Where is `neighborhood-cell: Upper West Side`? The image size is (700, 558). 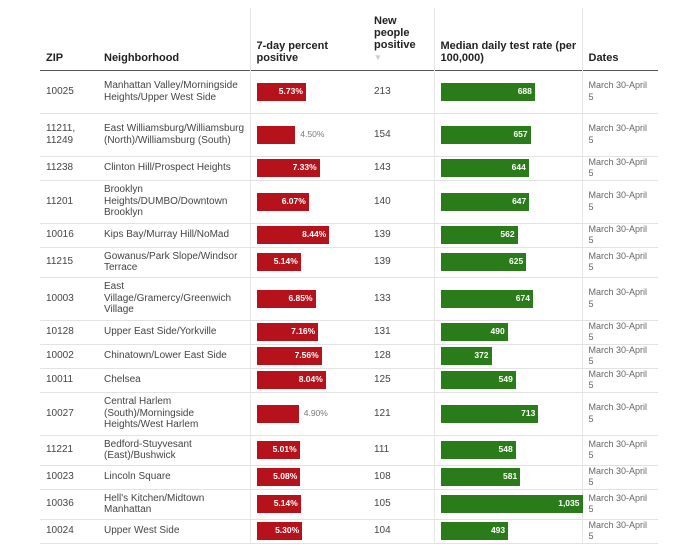 neighborhood-cell: Upper West Side is located at coordinates (174, 531).